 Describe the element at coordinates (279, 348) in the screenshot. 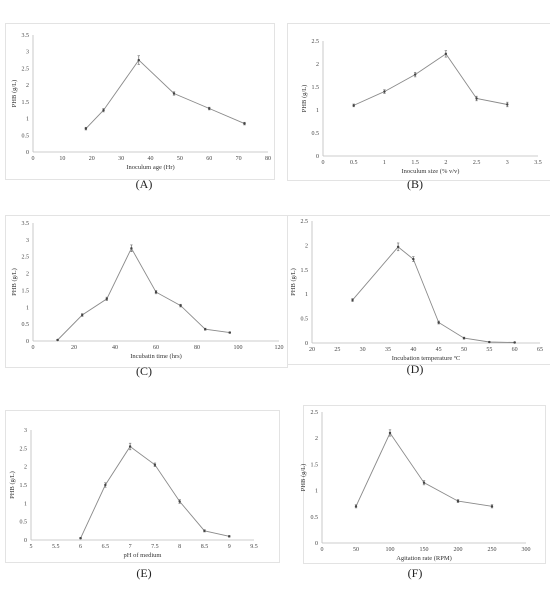

I see `x-tick-label: 120` at that location.